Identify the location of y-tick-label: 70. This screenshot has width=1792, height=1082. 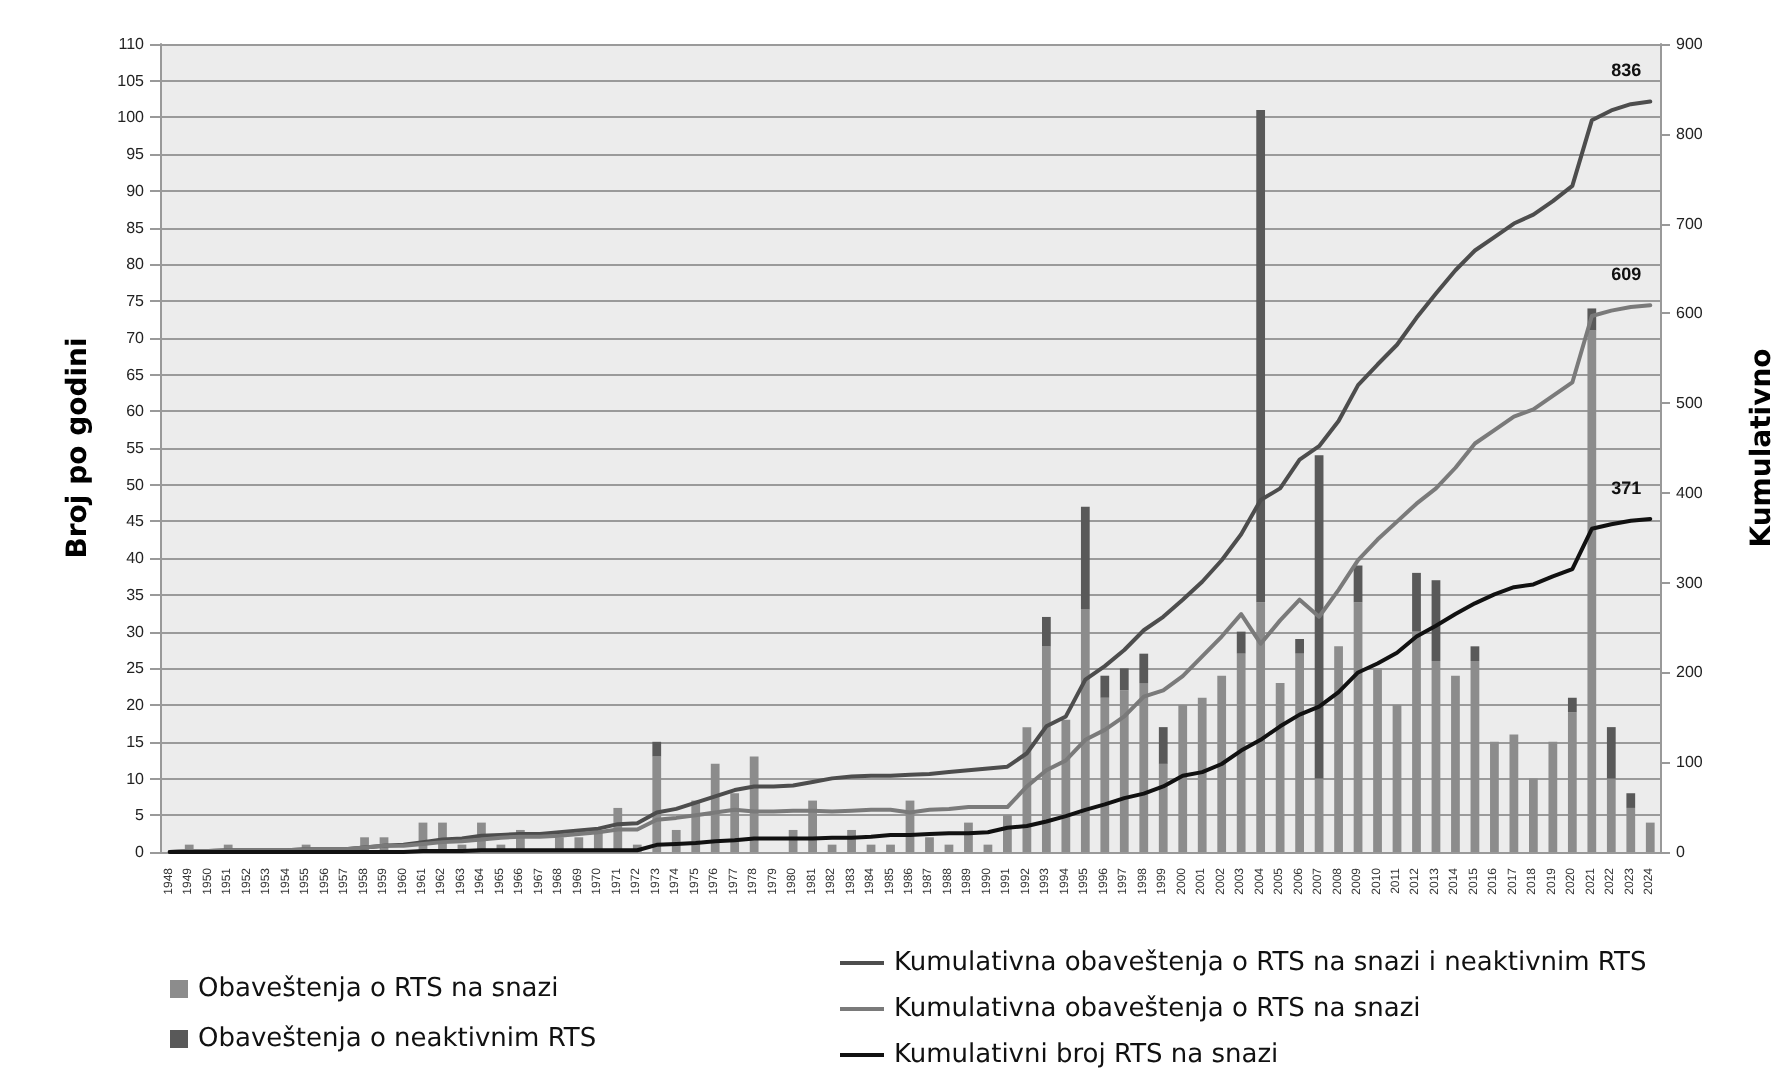
(136, 337).